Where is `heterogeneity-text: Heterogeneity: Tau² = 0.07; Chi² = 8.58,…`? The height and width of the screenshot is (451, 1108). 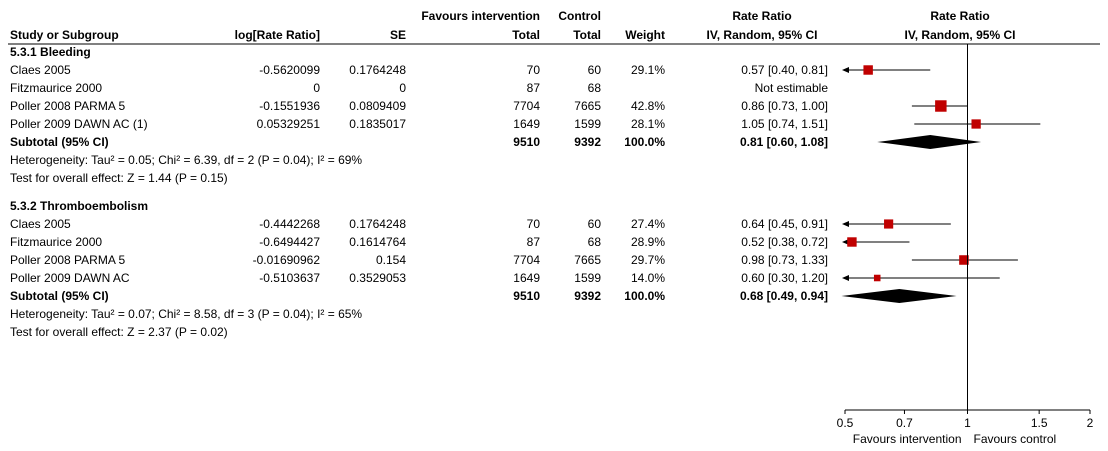 heterogeneity-text: Heterogeneity: Tau² = 0.07; Chi² = 8.58,… is located at coordinates (186, 314).